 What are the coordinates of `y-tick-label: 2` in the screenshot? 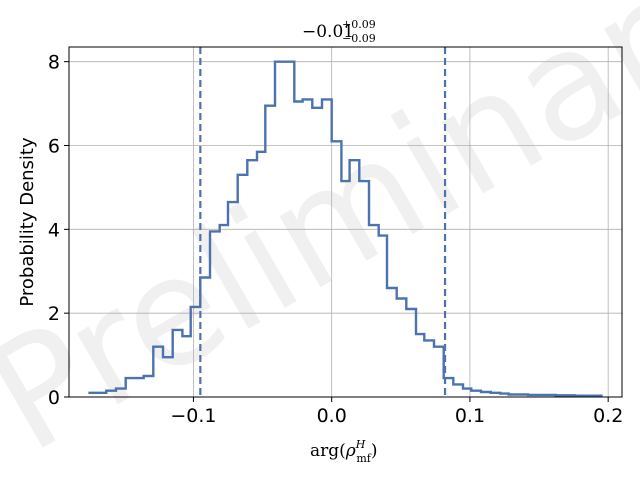 It's located at (54, 314).